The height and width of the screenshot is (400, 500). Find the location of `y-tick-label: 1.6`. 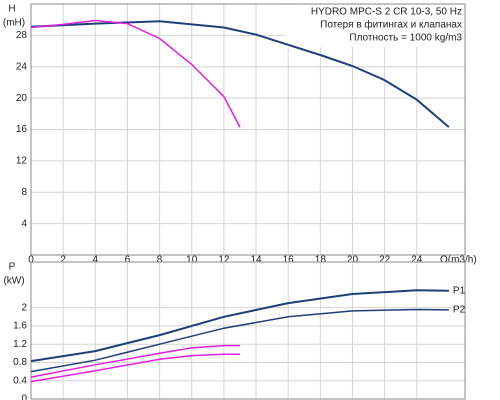

y-tick-label: 1.6 is located at coordinates (20, 326).